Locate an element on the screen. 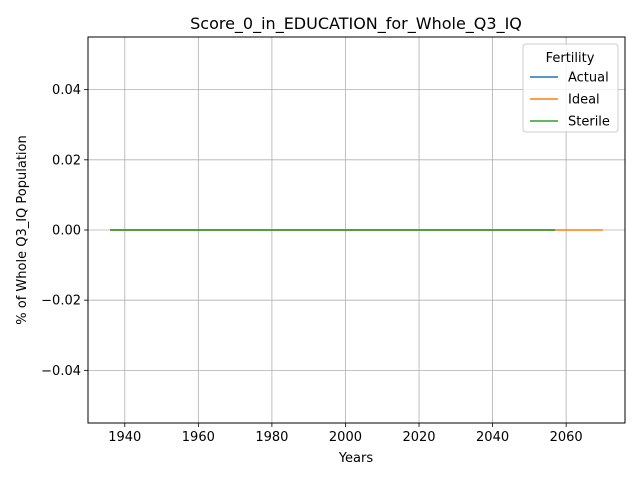 This screenshot has width=640, height=480. x-axis: 1940 1960 1980 2000 2020 2040 2060 is located at coordinates (345, 434).